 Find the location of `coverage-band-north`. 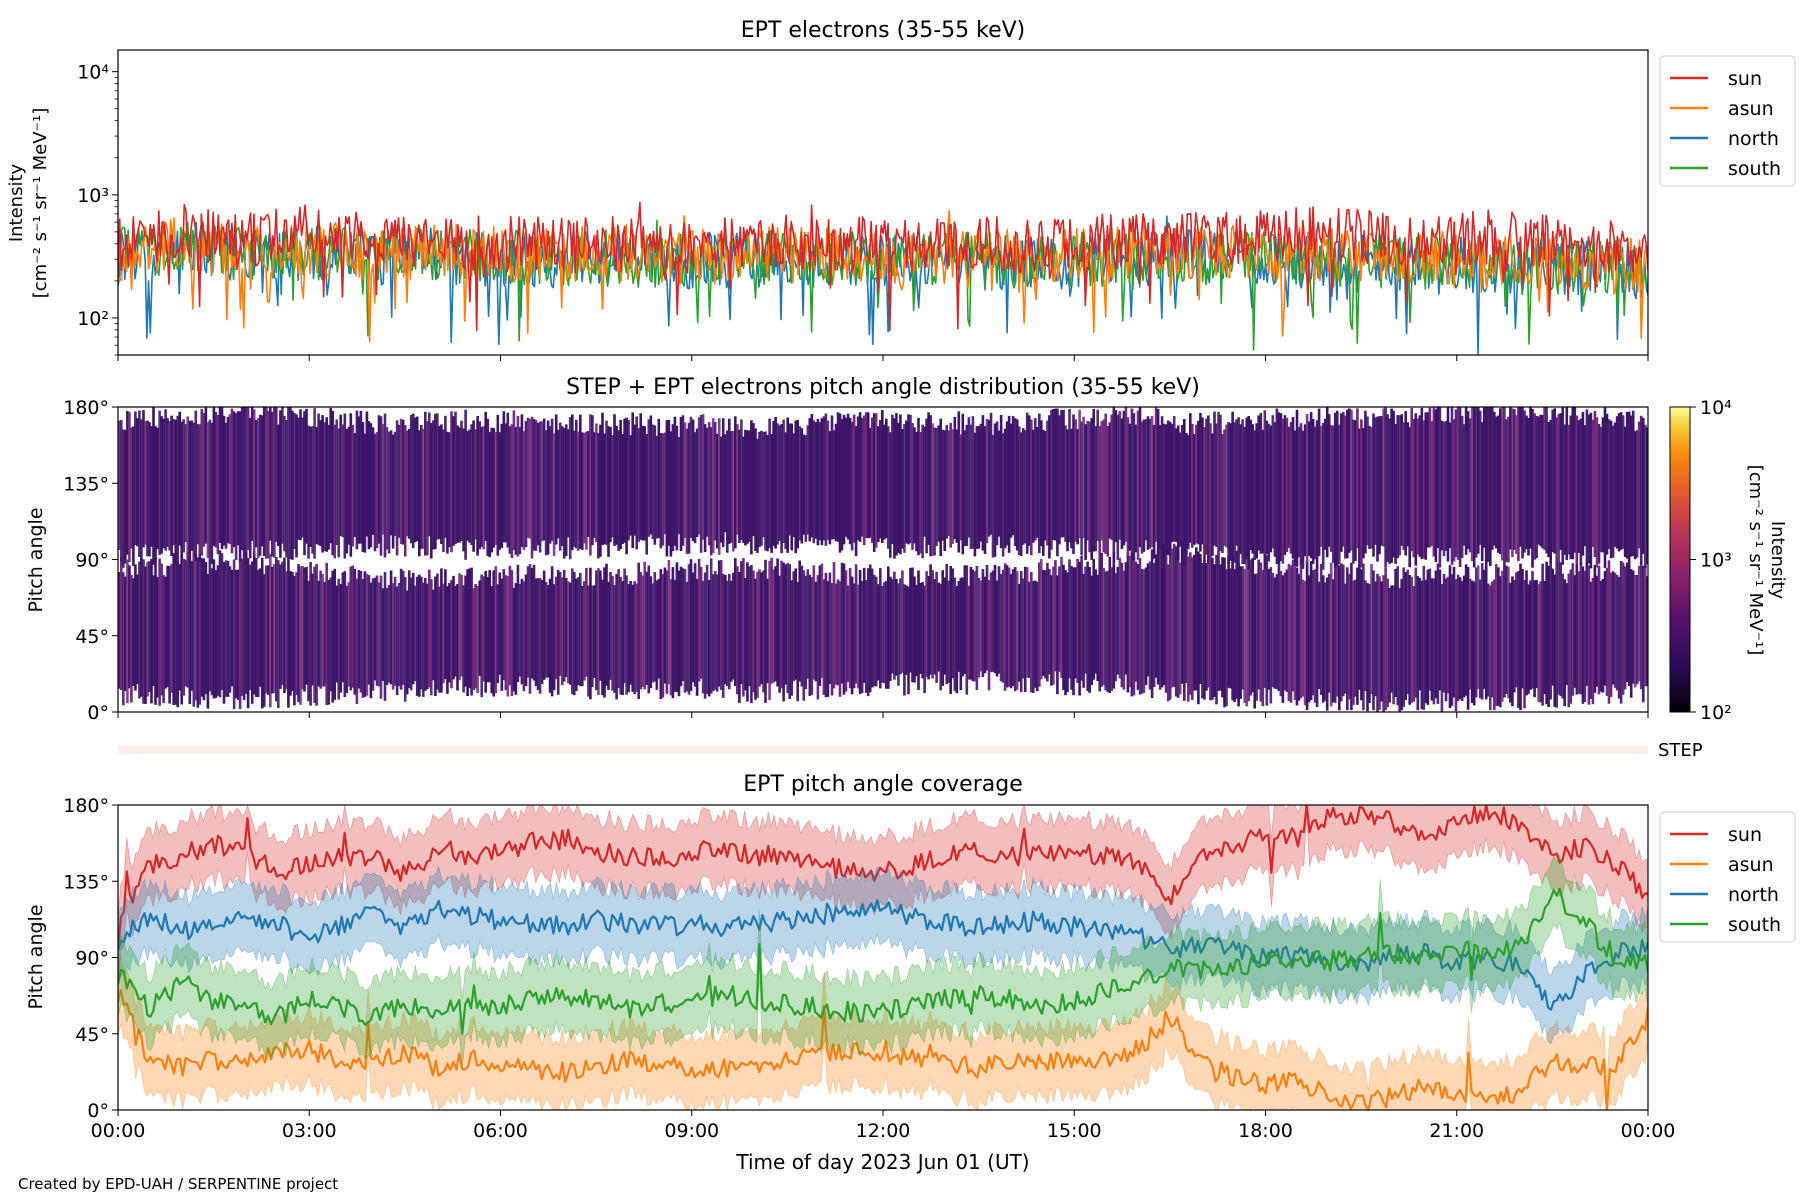

coverage-band-north is located at coordinates (883, 955).